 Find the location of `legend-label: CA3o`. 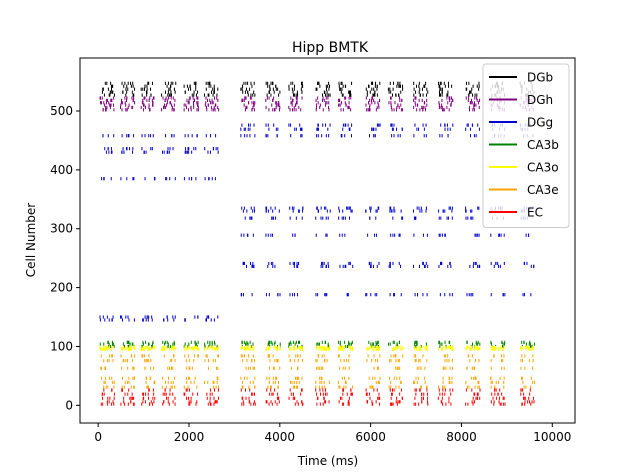

legend-label: CA3o is located at coordinates (543, 168).